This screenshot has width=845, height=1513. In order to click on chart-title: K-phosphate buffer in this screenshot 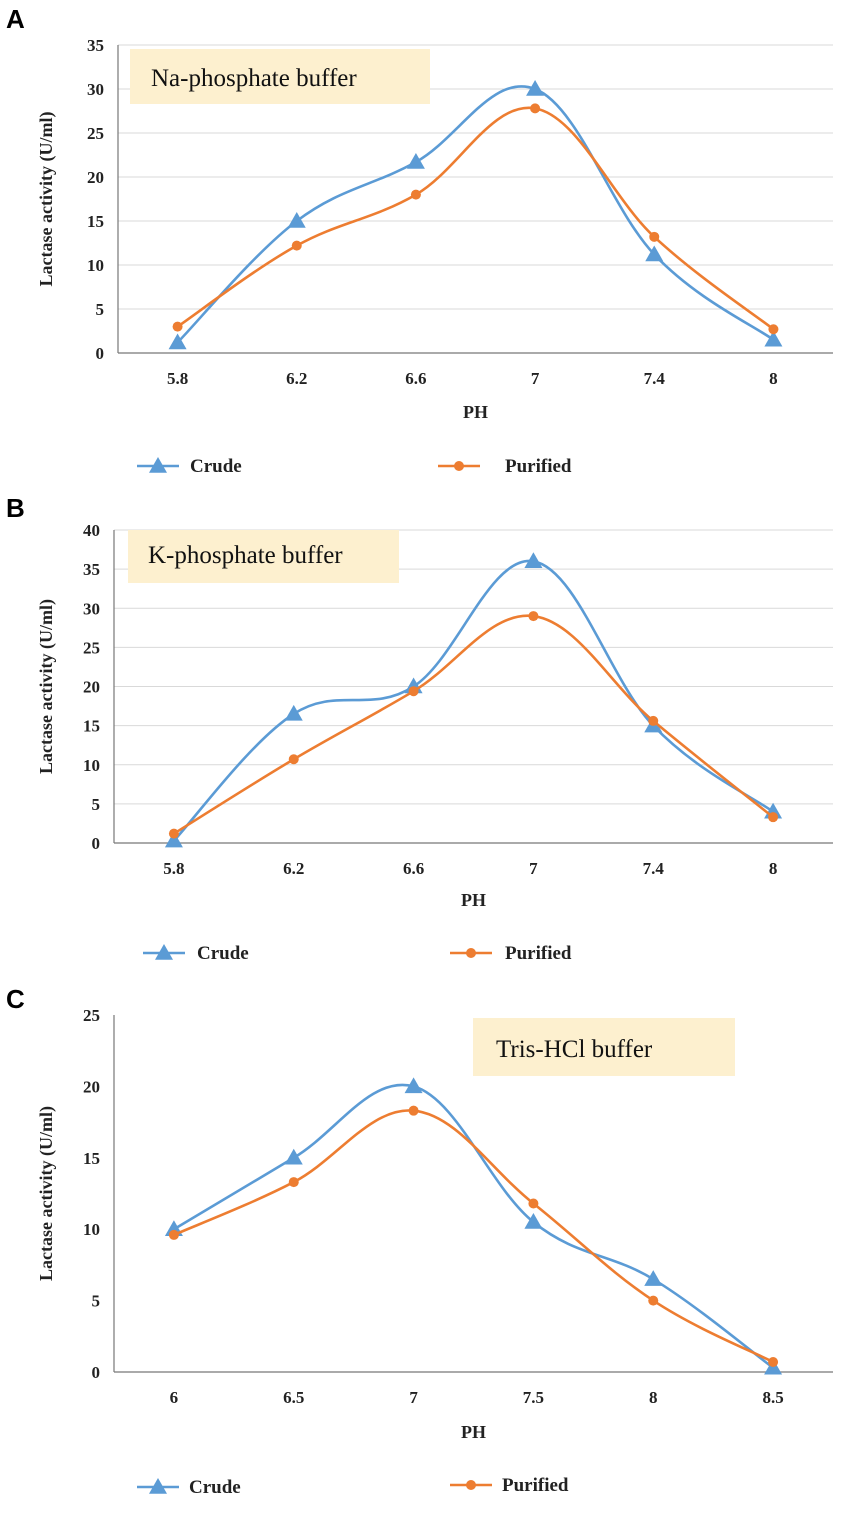, I will do `click(245, 555)`.